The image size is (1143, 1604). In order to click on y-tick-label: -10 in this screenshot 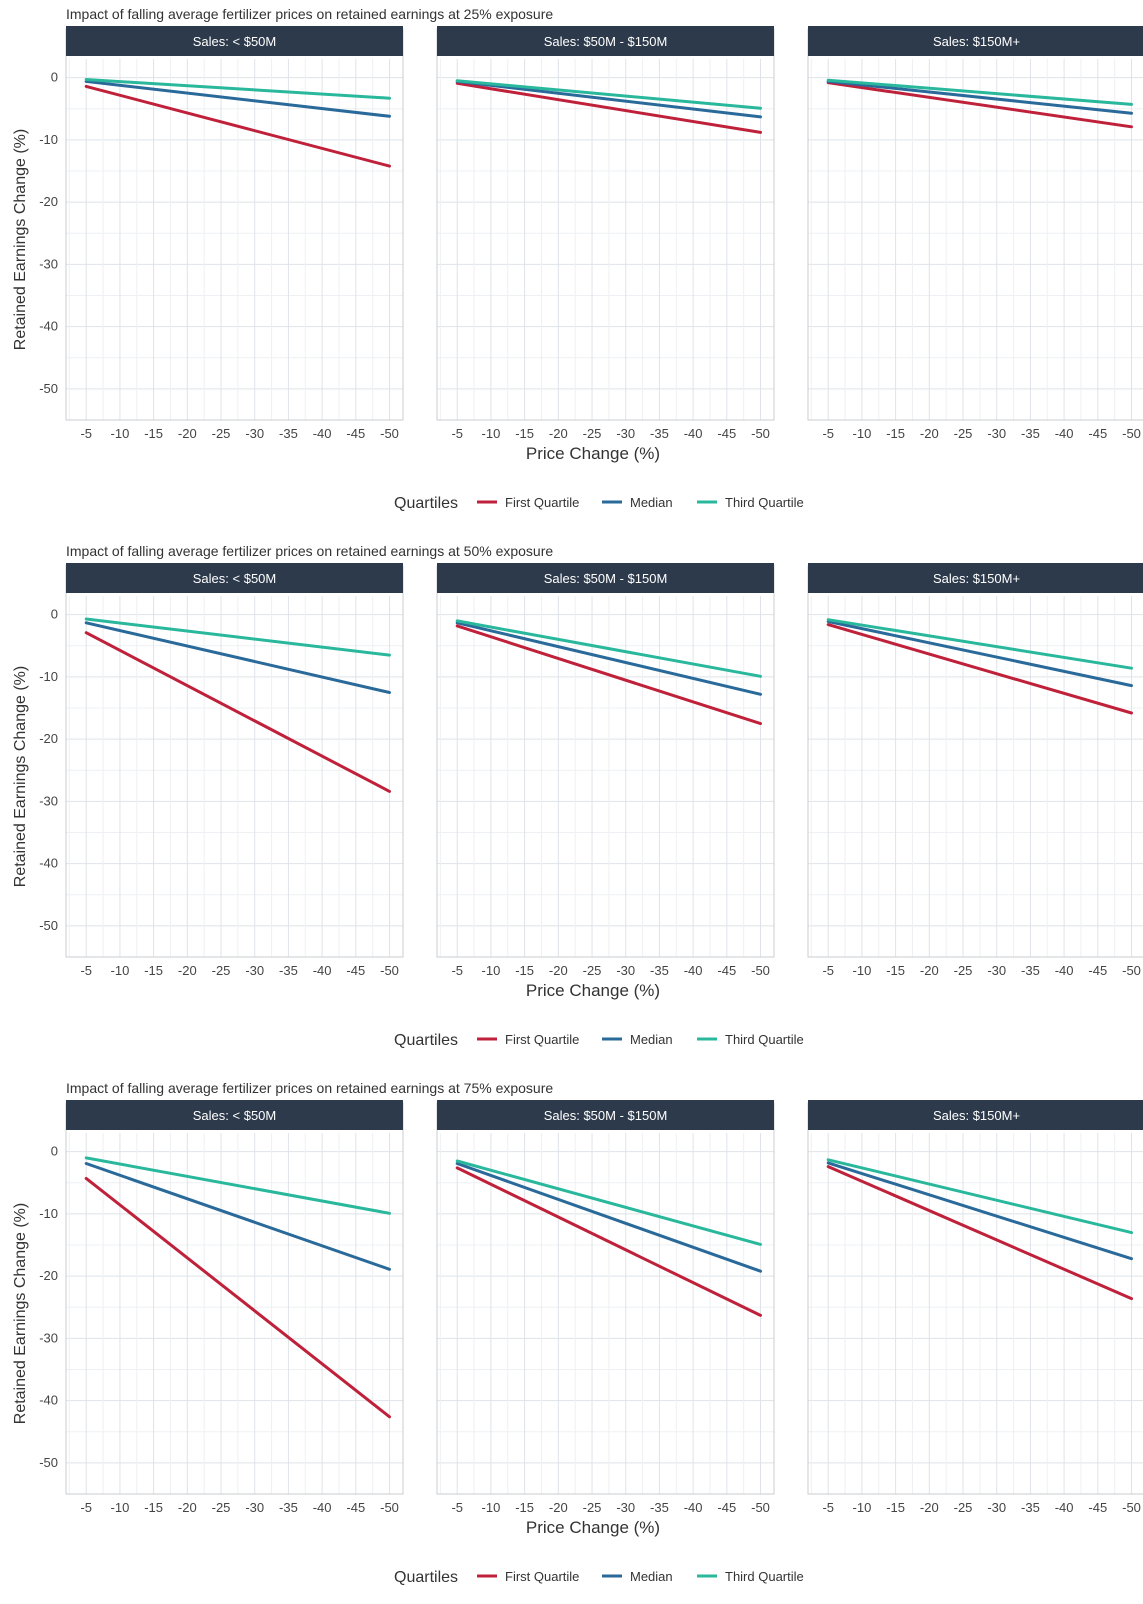, I will do `click(48, 676)`.